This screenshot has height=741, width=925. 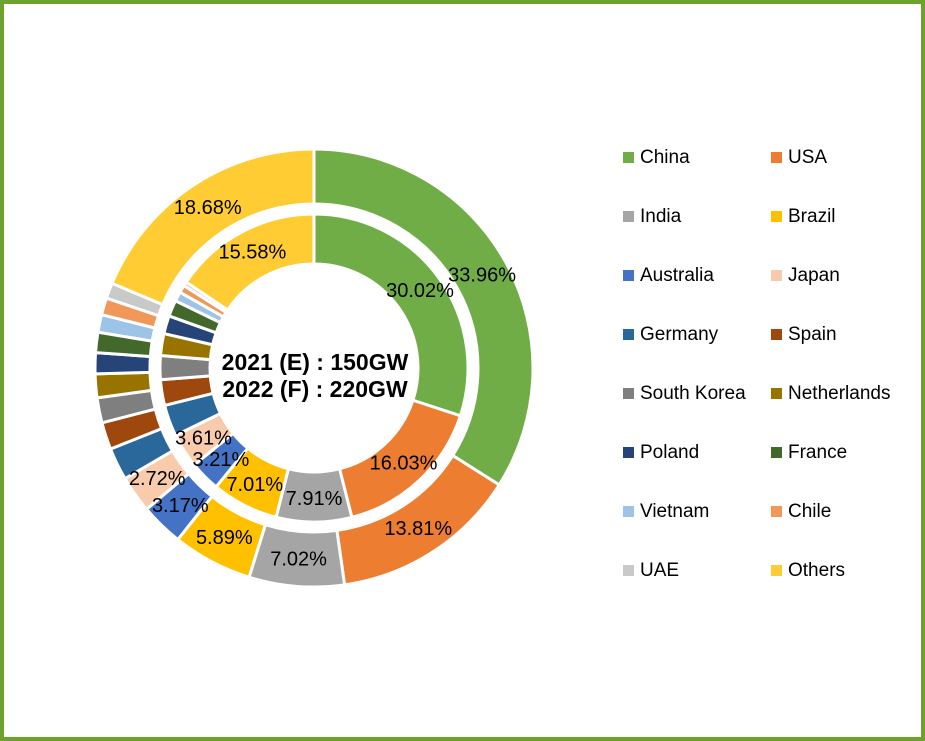 What do you see at coordinates (315, 362) in the screenshot?
I see `center-line-2021: 2021 (E) : 150GW` at bounding box center [315, 362].